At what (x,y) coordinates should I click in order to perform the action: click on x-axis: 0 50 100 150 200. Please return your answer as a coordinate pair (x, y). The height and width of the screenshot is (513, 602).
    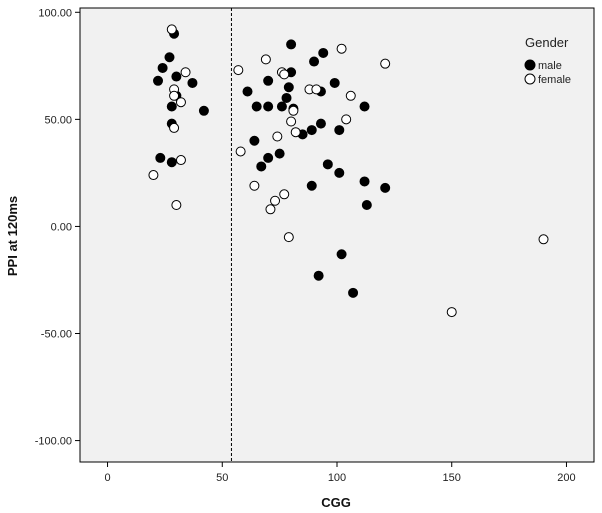
    Looking at the image, I should click on (340, 473).